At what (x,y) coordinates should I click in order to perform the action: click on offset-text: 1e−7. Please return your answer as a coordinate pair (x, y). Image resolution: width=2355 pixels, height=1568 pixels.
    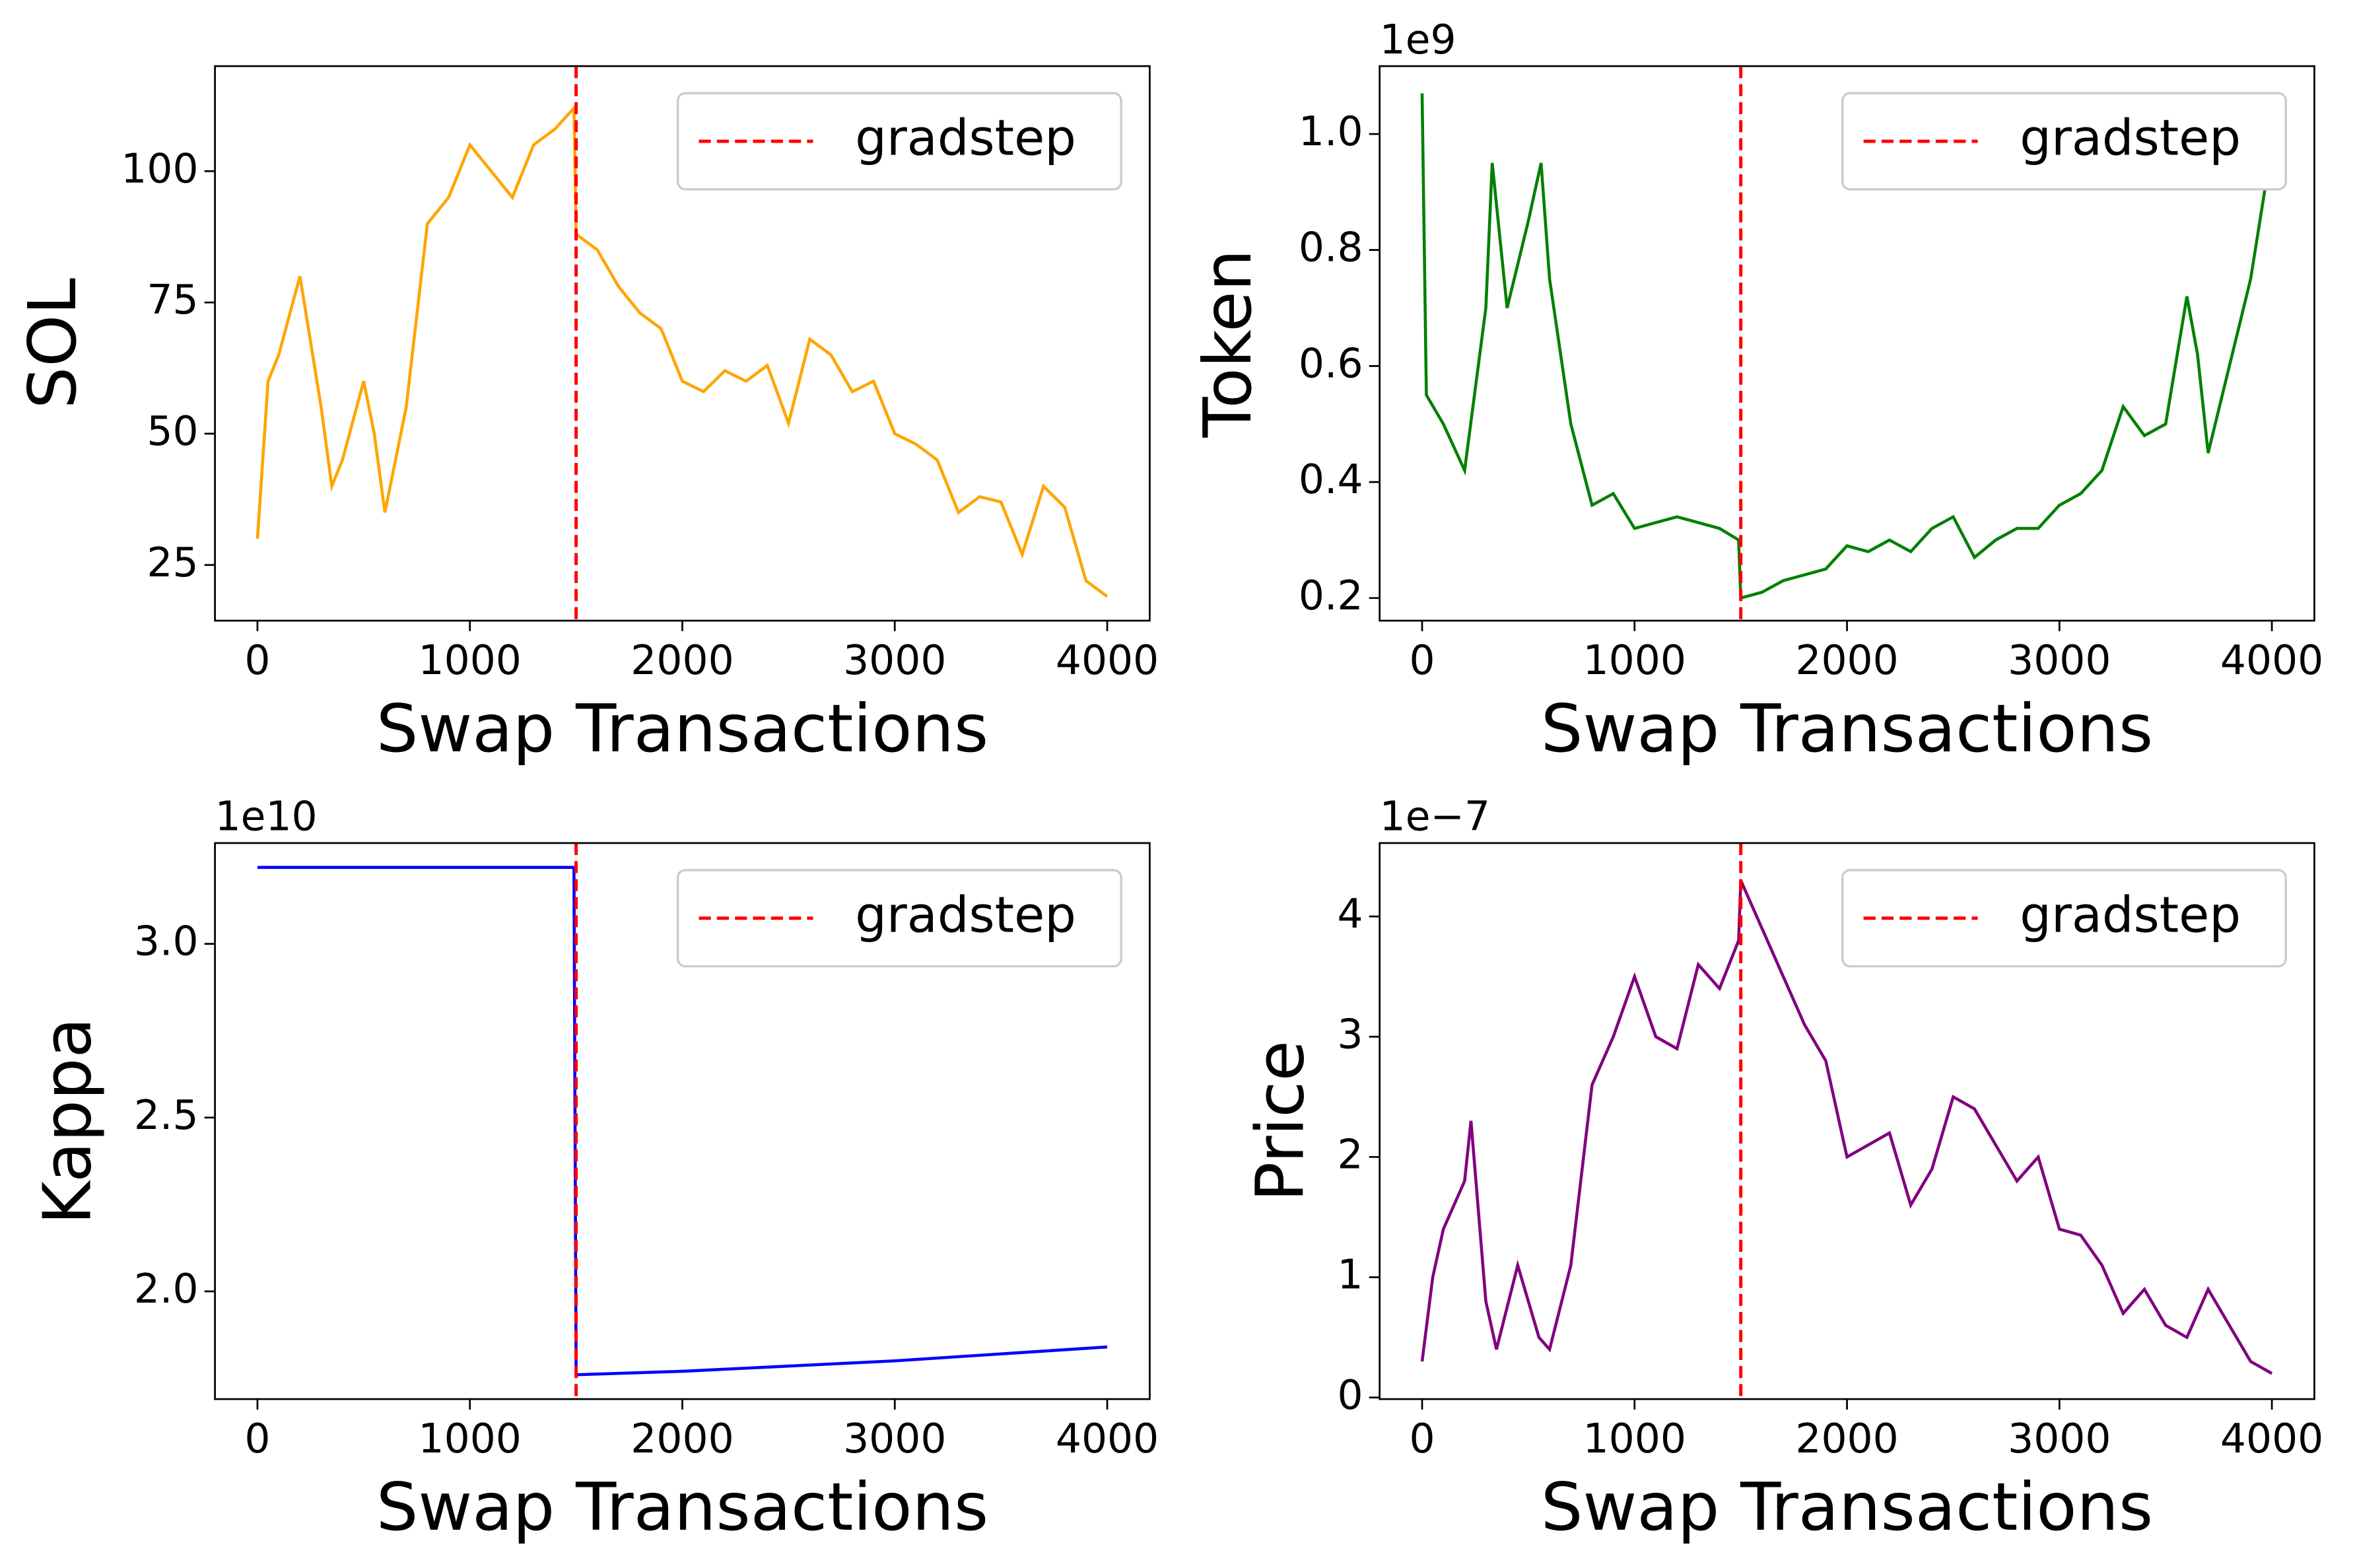
    Looking at the image, I should click on (1435, 817).